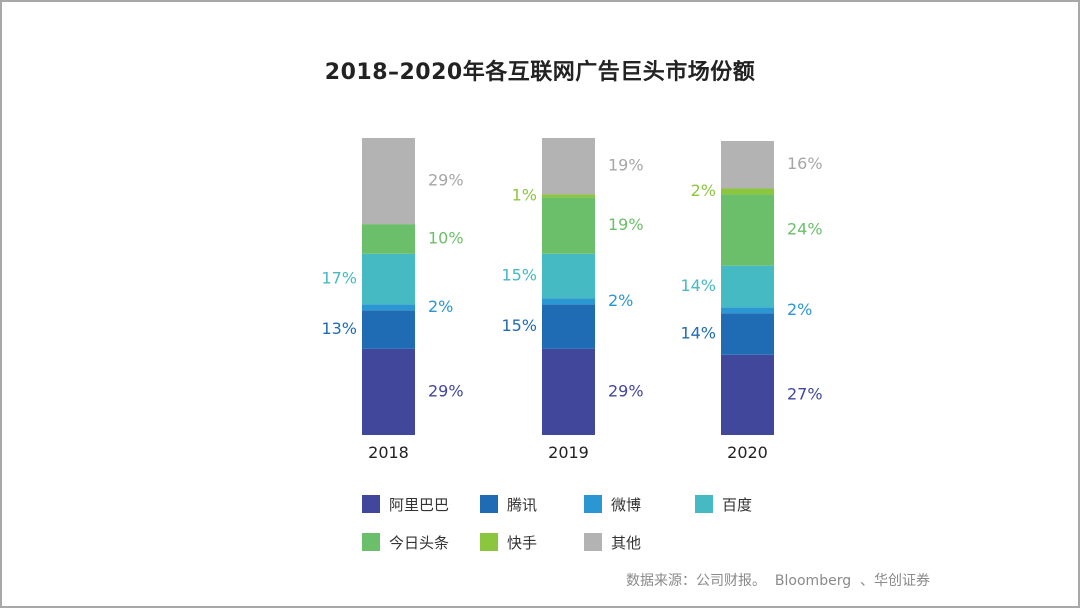 Image resolution: width=1080 pixels, height=608 pixels. Describe the element at coordinates (747, 452) in the screenshot. I see `x-tick-label-2020: 2020` at that location.